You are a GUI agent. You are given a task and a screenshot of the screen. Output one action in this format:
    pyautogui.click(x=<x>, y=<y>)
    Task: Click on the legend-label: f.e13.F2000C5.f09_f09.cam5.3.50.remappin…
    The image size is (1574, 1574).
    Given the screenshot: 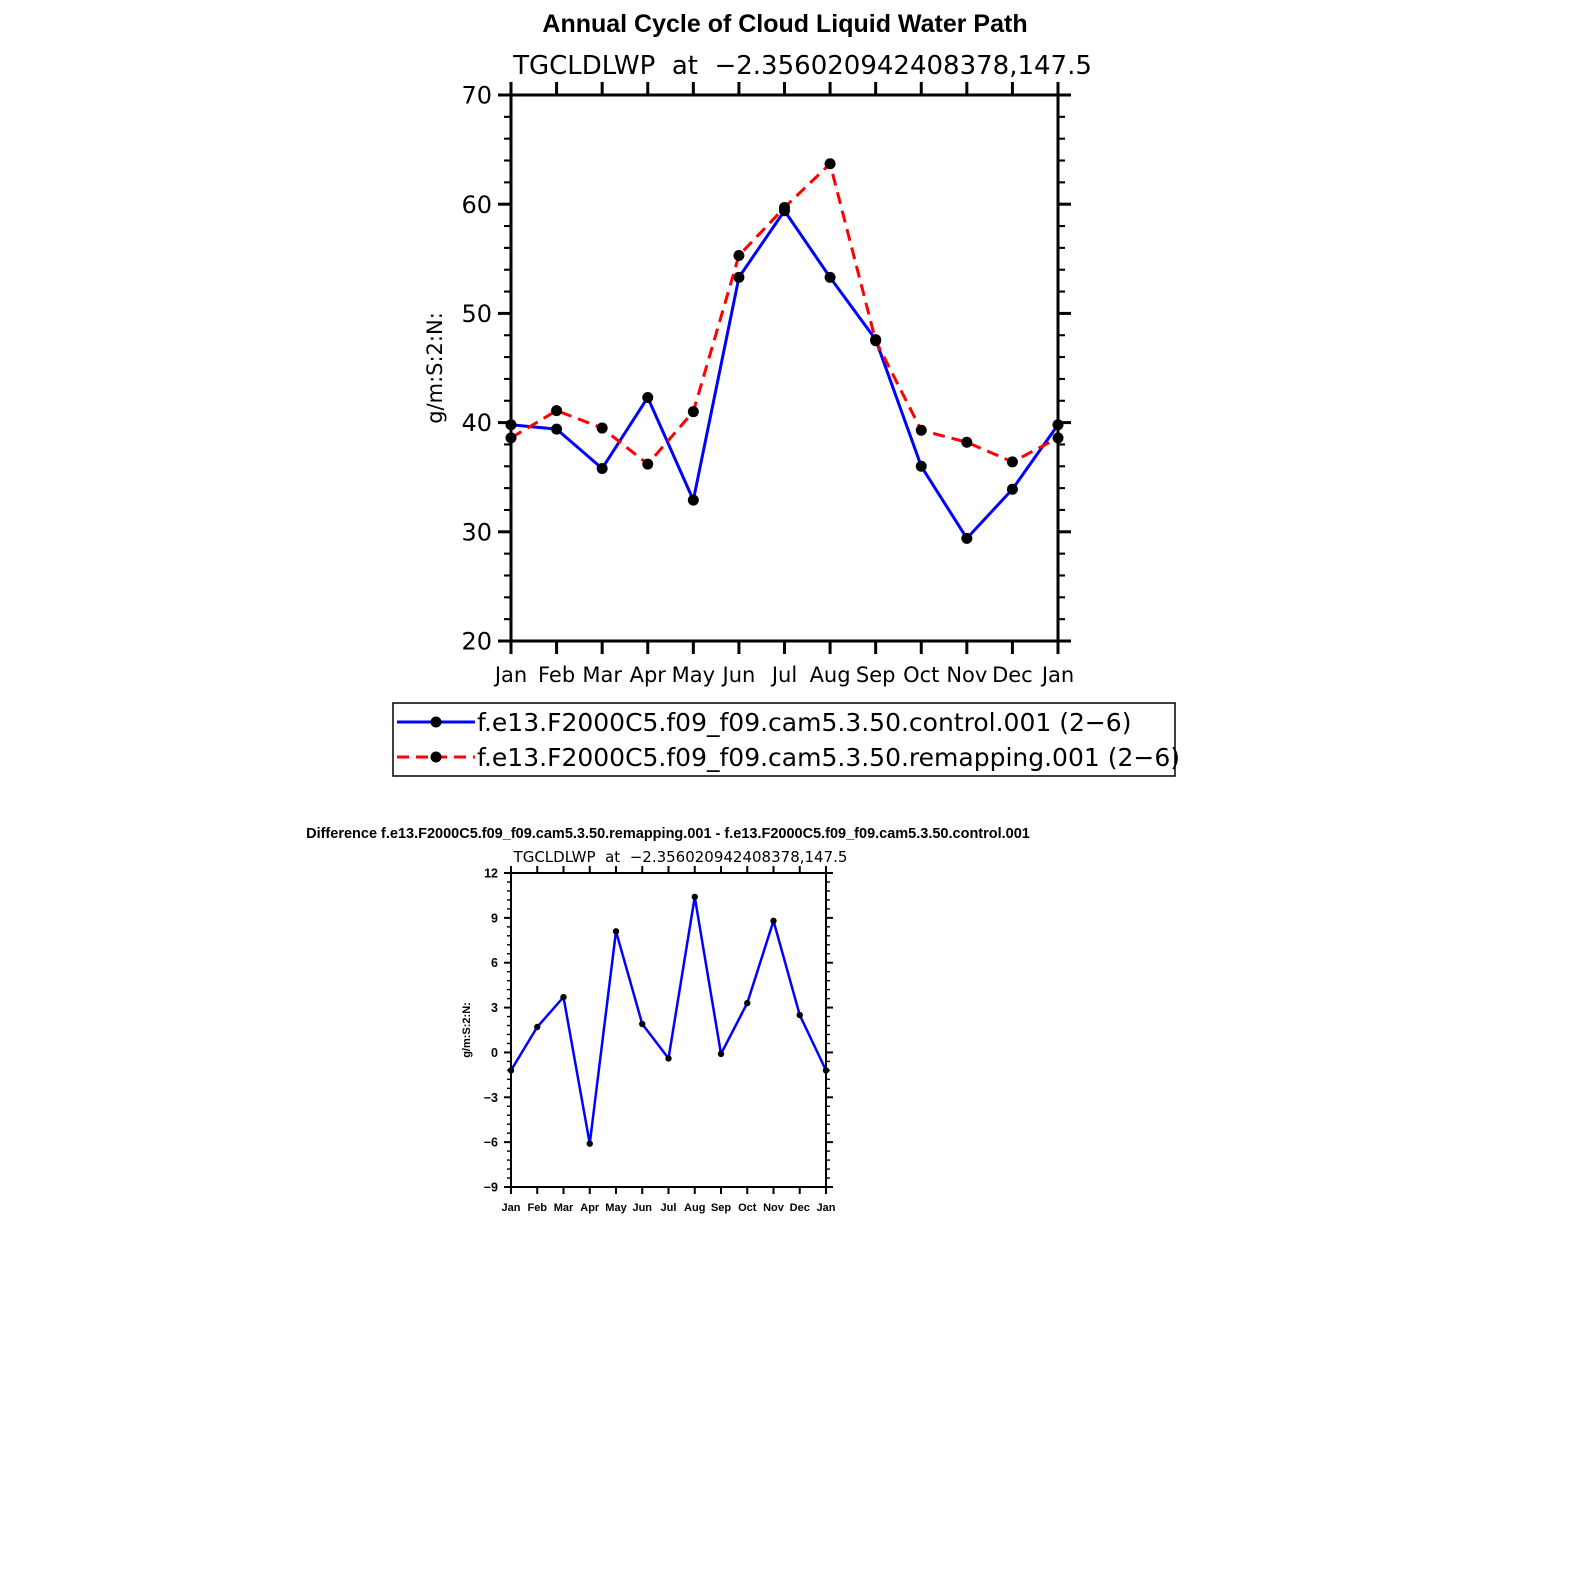 What is the action you would take?
    pyautogui.click(x=828, y=757)
    